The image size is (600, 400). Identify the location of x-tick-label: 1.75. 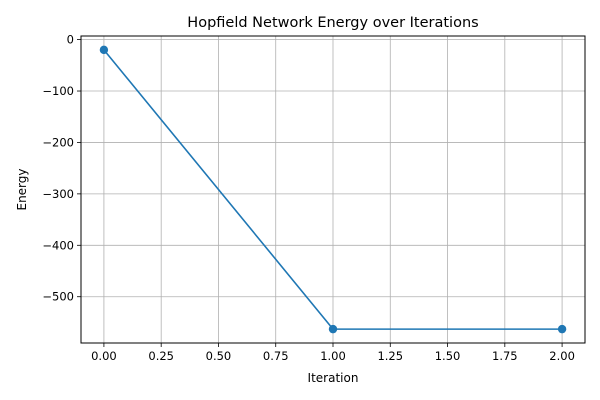
(505, 356).